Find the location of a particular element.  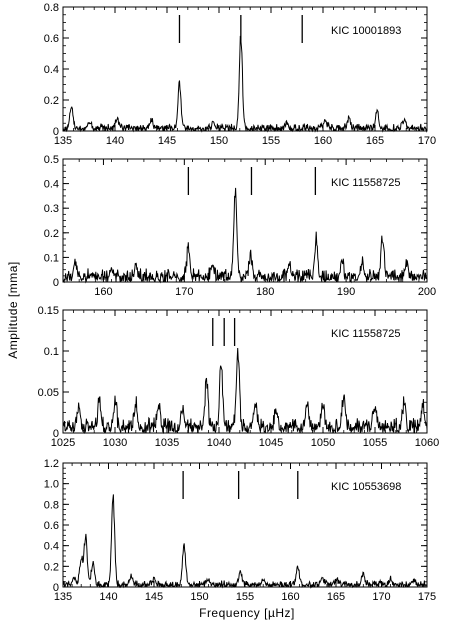

x-tick-label: 1045 is located at coordinates (271, 443).